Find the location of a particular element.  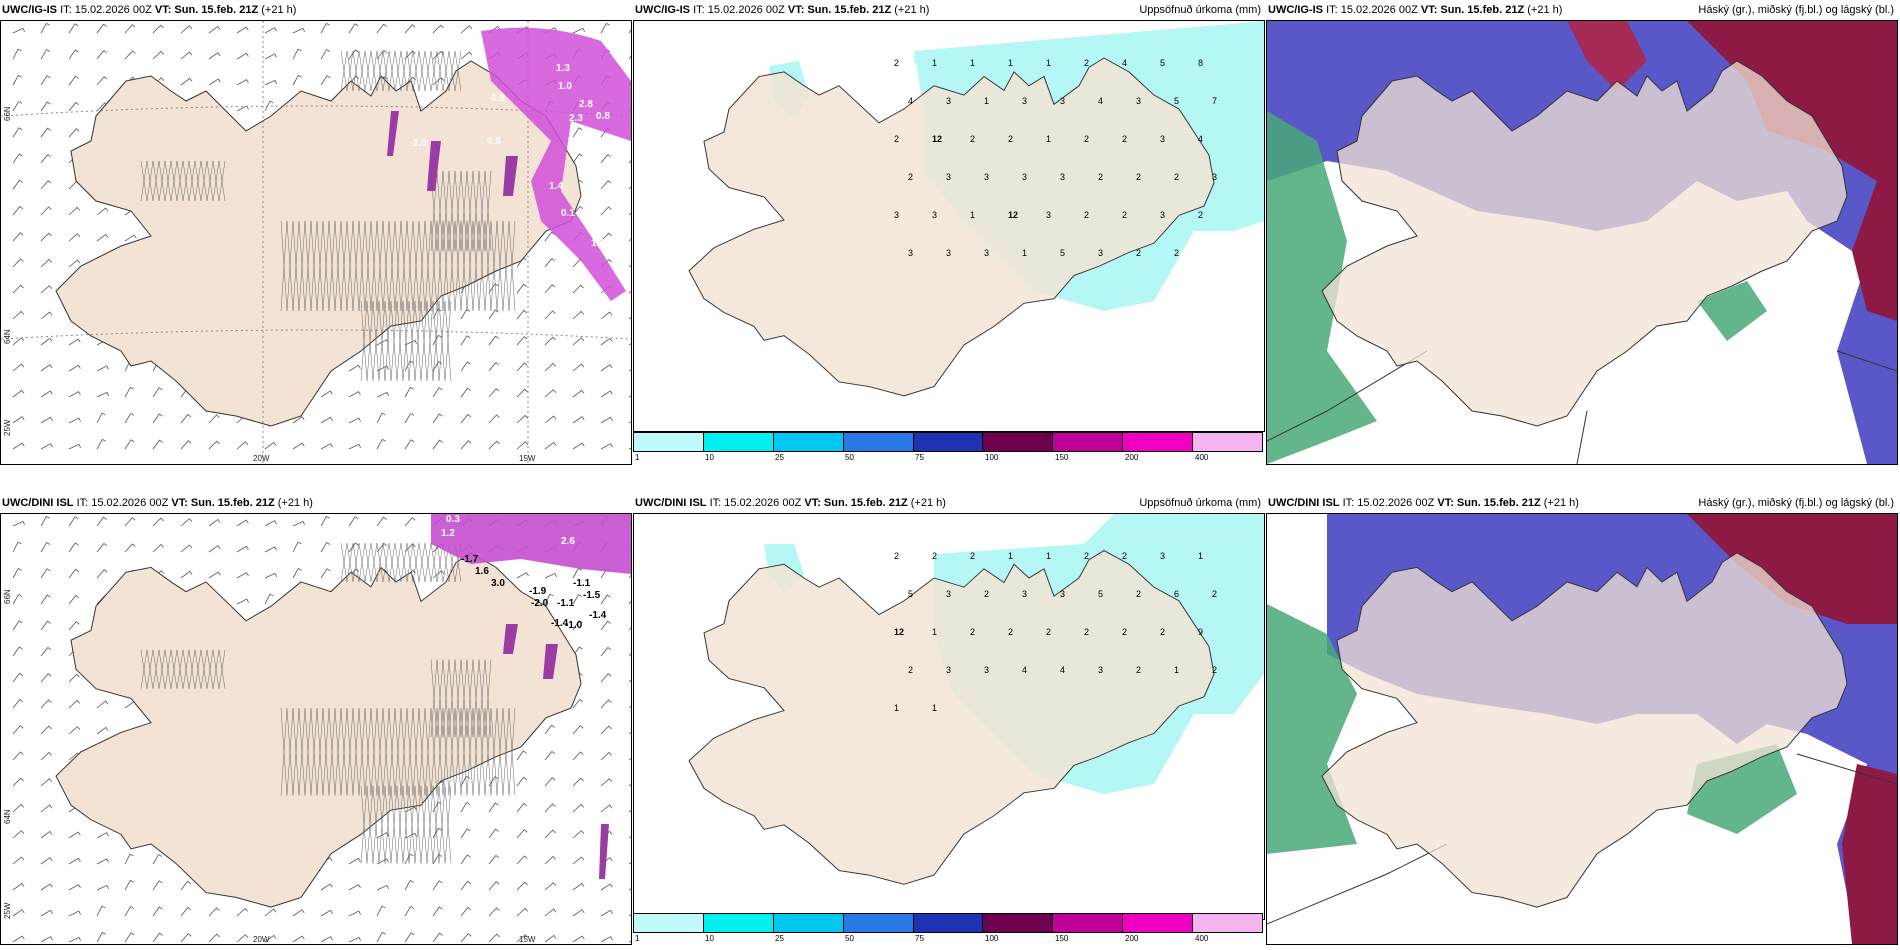

colorbar-tick: 100 is located at coordinates (992, 457).